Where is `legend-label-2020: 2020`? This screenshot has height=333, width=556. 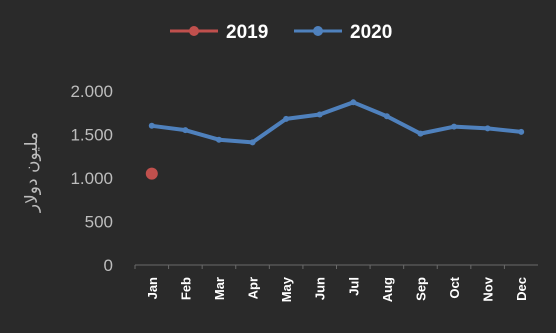
legend-label-2020: 2020 is located at coordinates (371, 32).